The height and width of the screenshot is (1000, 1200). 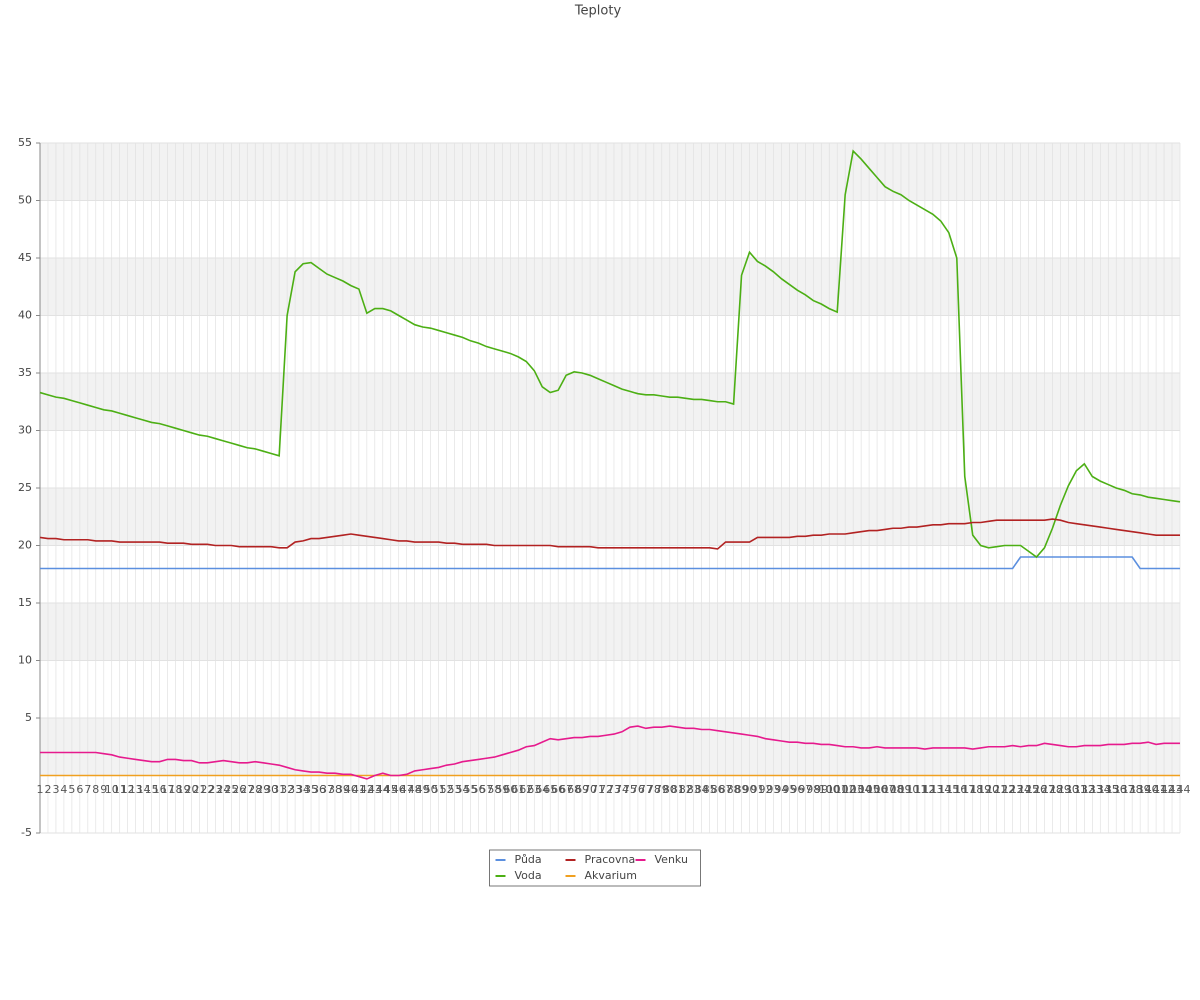 I want to click on x-tick-label: 95, so click(x=789, y=789).